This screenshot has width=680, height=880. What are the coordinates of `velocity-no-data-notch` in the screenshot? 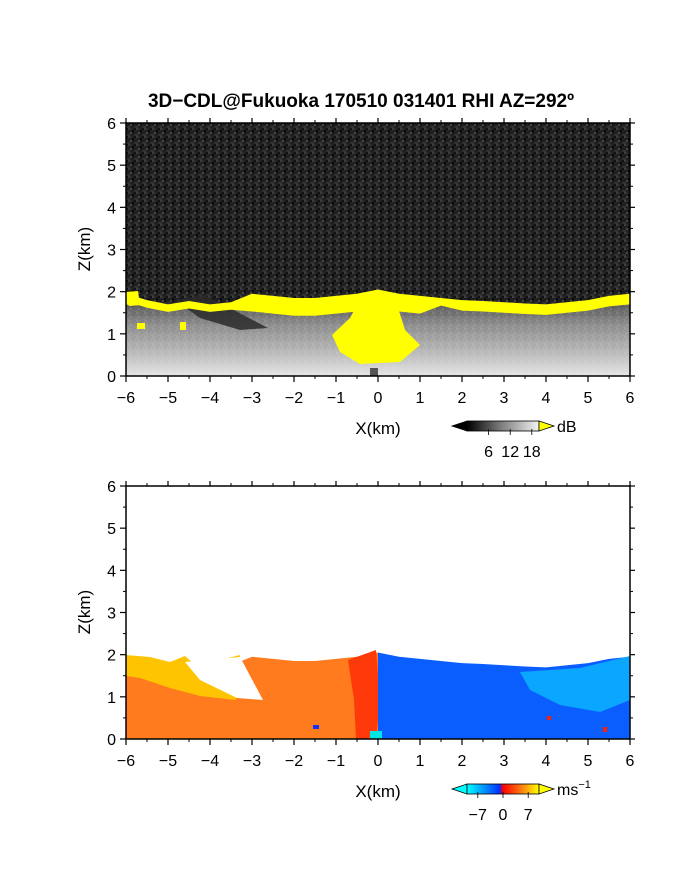 It's located at (224, 678).